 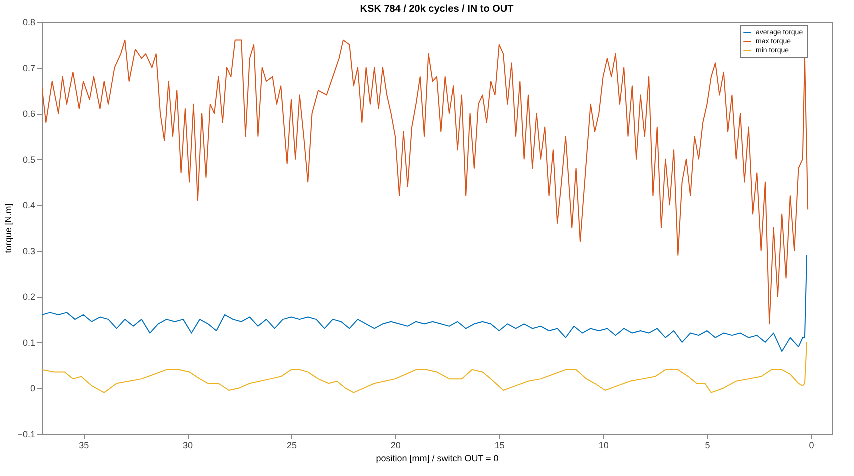 What do you see at coordinates (29, 251) in the screenshot?
I see `y-tick-label: 0.3` at bounding box center [29, 251].